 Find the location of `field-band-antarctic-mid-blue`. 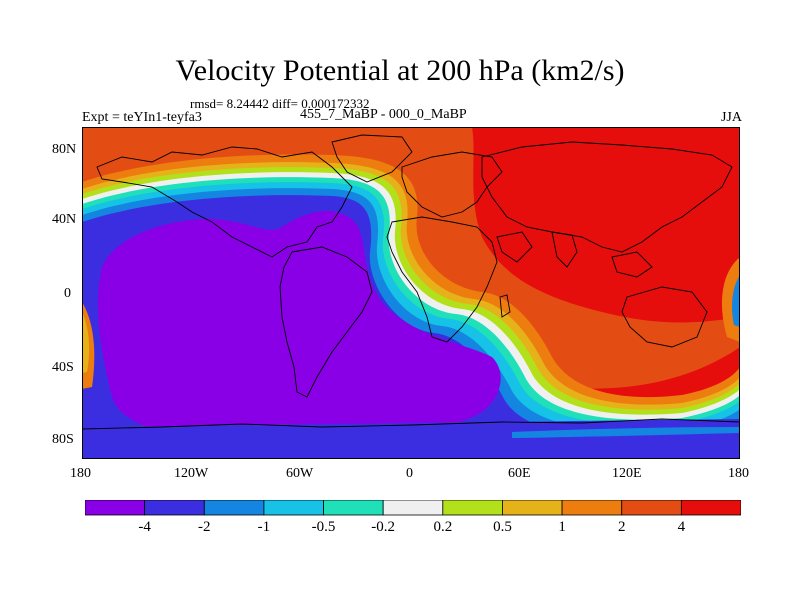

field-band-antarctic-mid-blue is located at coordinates (626, 432).